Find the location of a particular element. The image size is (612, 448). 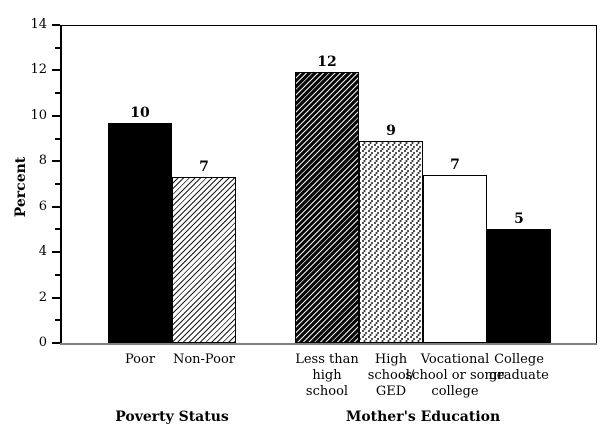

bar-value-label-less-than-high-school: 12 is located at coordinates (327, 61).